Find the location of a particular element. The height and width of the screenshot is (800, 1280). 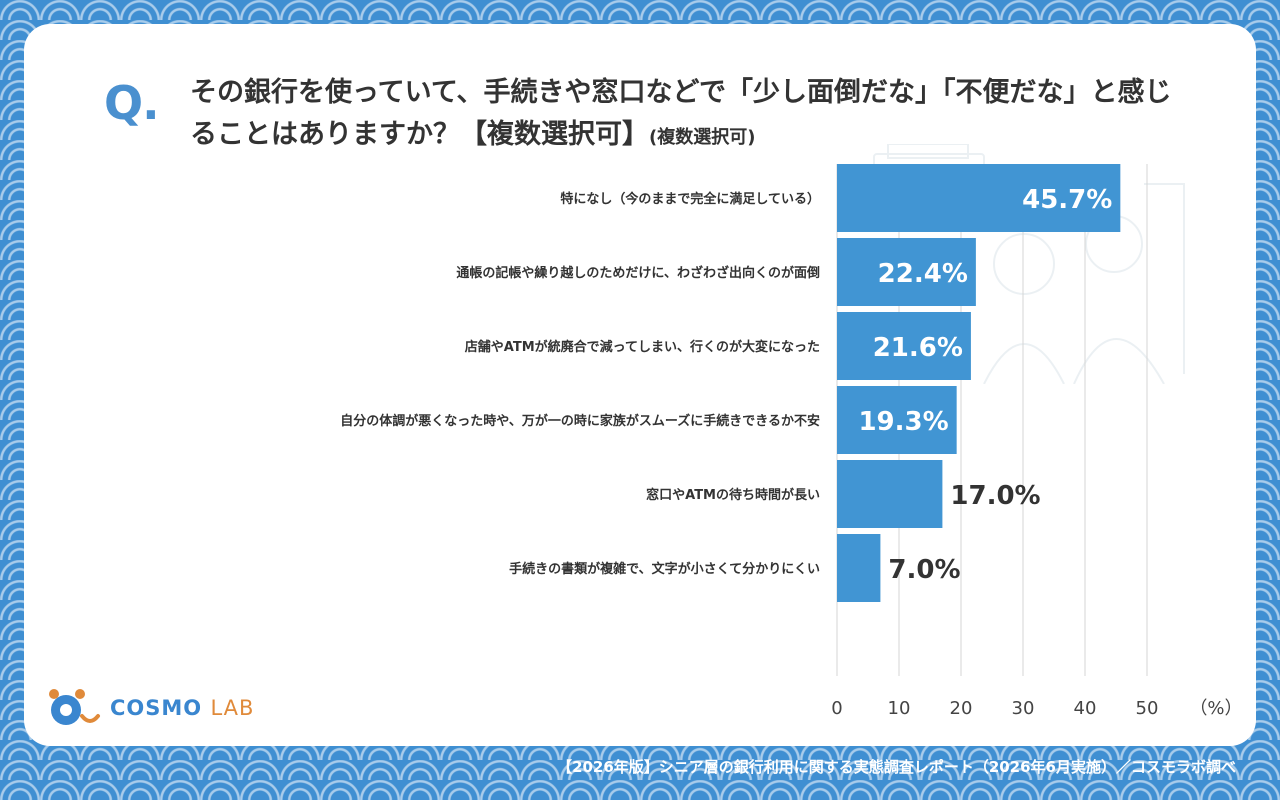

x-tick-label: 0 is located at coordinates (836, 708).